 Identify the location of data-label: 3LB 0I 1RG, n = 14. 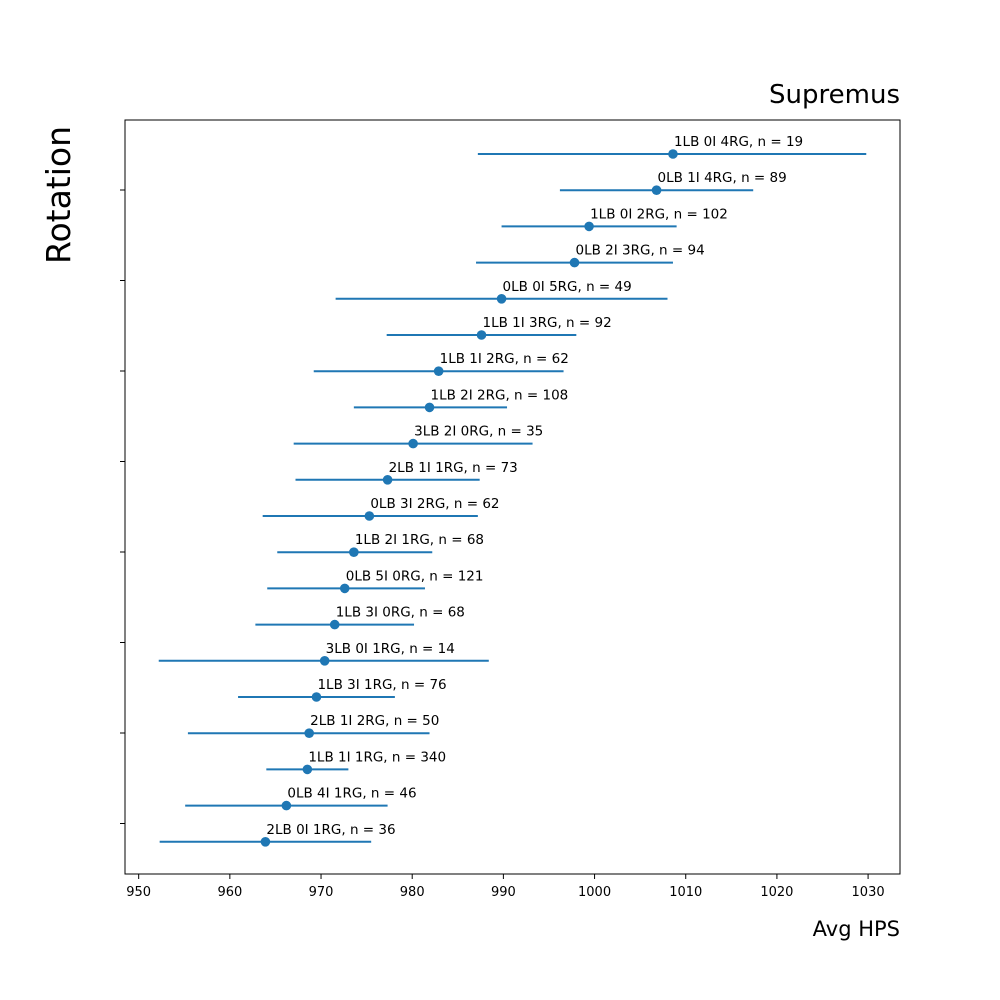
(390, 649).